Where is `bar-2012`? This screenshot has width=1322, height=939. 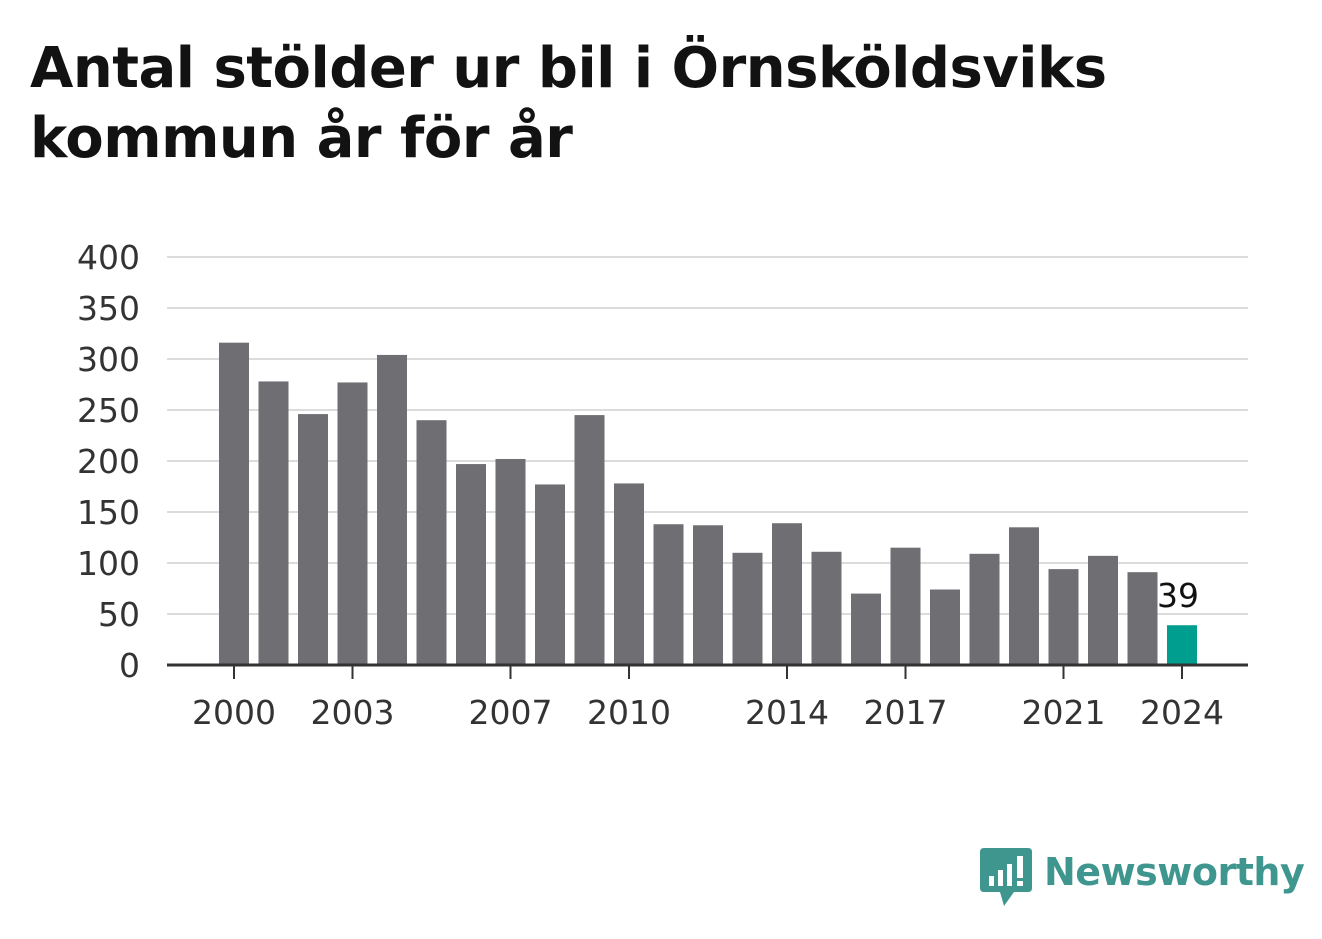 bar-2012 is located at coordinates (708, 595).